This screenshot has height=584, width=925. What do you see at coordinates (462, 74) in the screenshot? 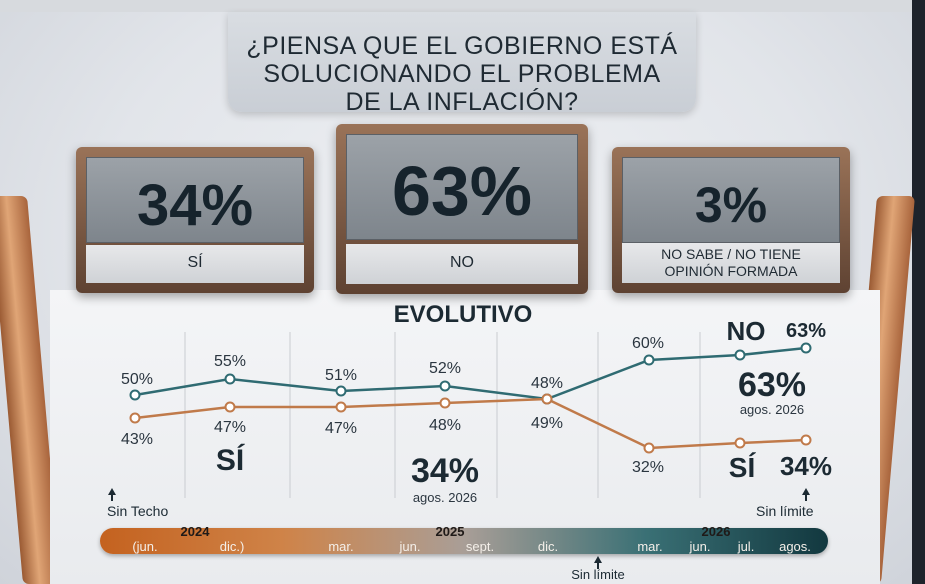
I see `question-line-2: SOLUCIONANDO EL PROBLEMA` at bounding box center [462, 74].